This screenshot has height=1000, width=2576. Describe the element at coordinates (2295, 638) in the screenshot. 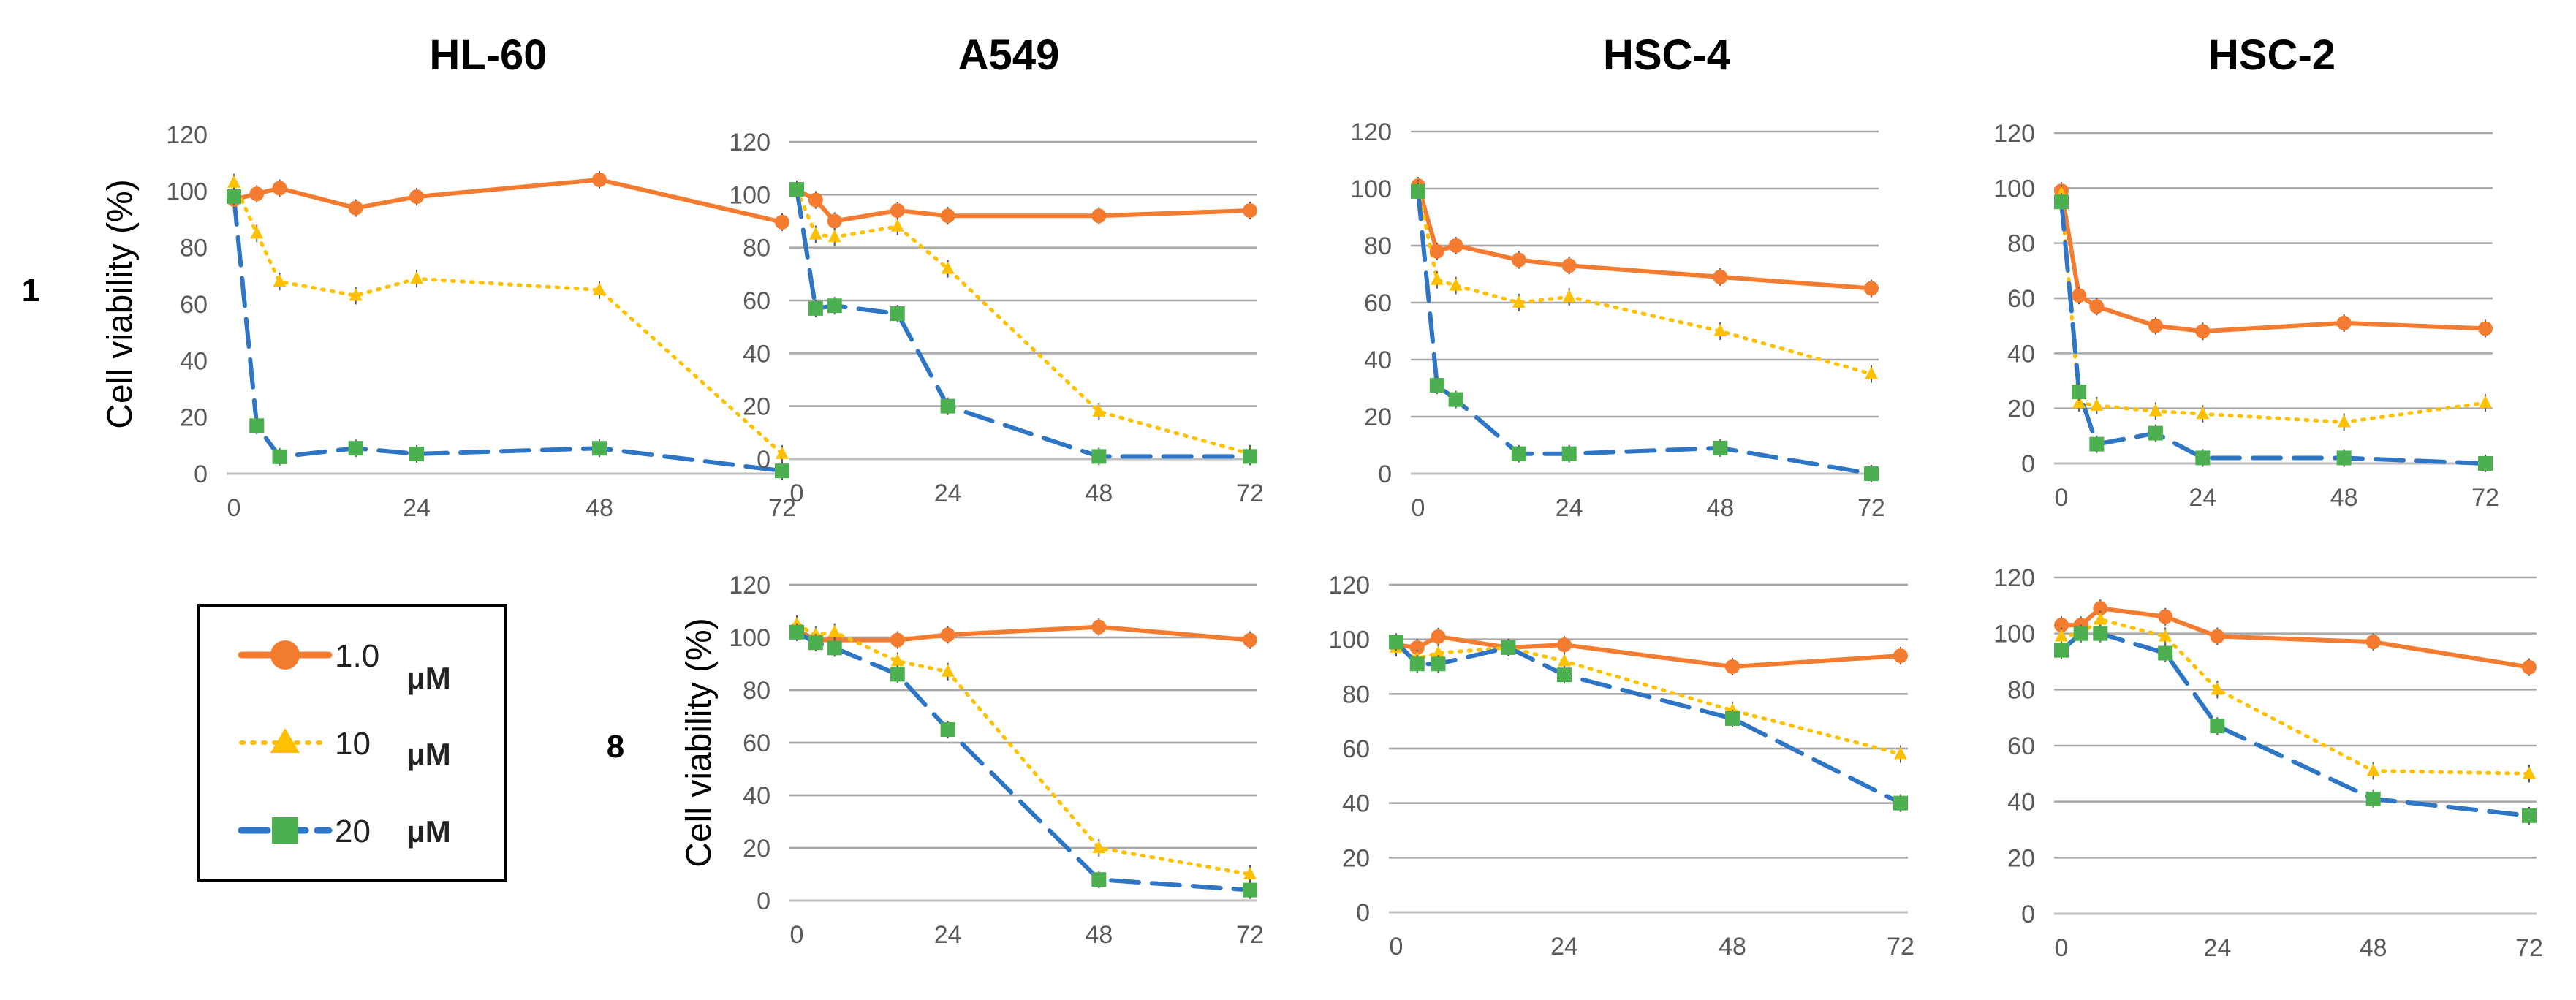

I see `series-line-1-0-m` at that location.